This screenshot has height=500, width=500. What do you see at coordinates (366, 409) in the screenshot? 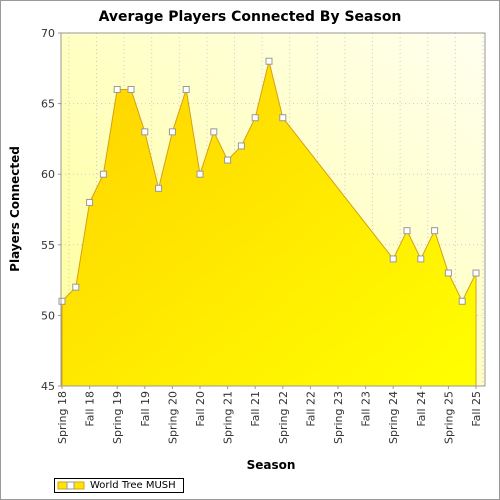
I see `x-tick-label: Fall 23` at bounding box center [366, 409].